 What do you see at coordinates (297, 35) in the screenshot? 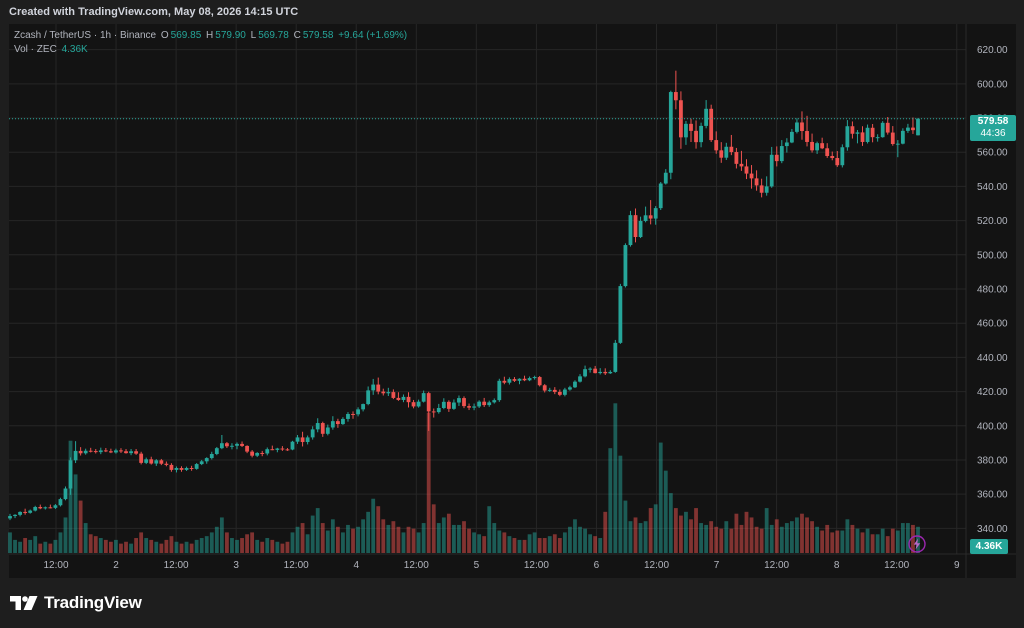
I see `legend-close-label: C` at bounding box center [297, 35].